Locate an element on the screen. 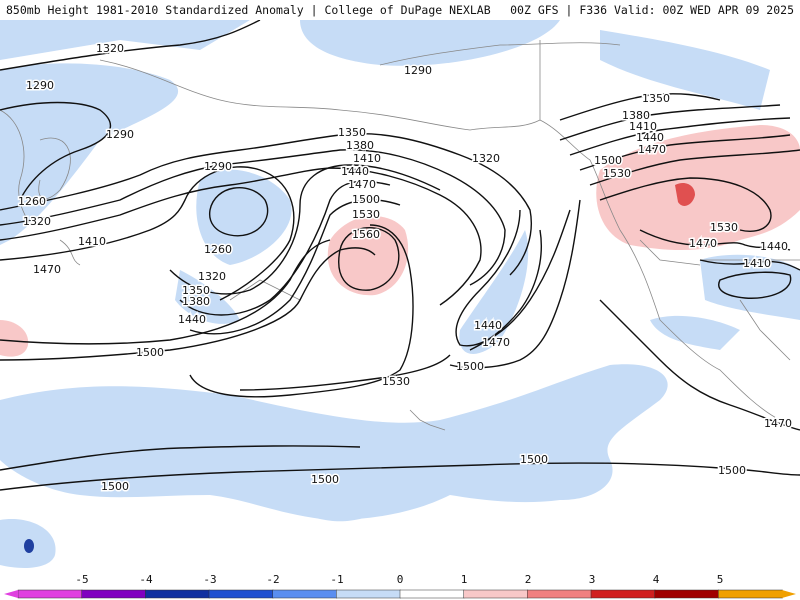 The image size is (800, 600). colorbar-max-arrow is located at coordinates (789, 594).